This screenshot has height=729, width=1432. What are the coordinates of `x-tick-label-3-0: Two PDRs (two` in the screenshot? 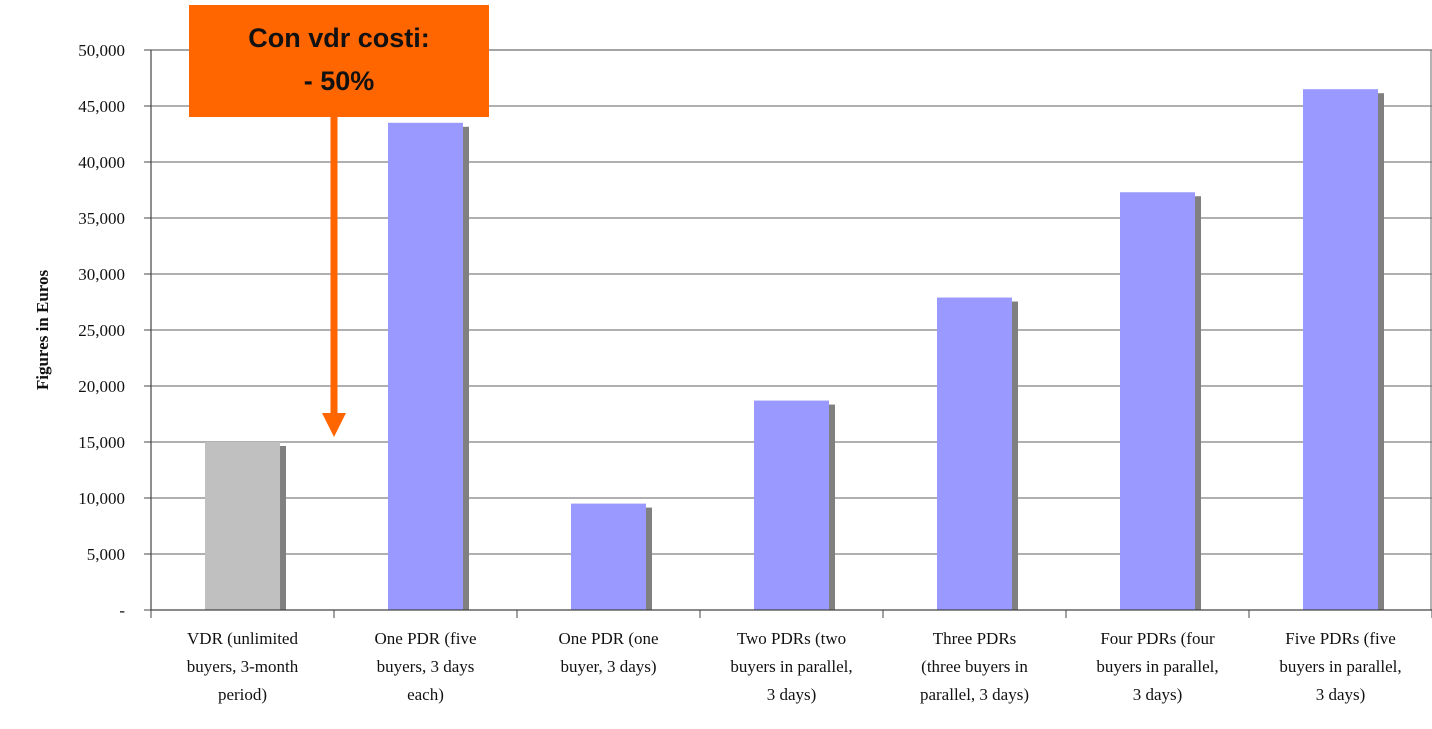 It's located at (791, 638).